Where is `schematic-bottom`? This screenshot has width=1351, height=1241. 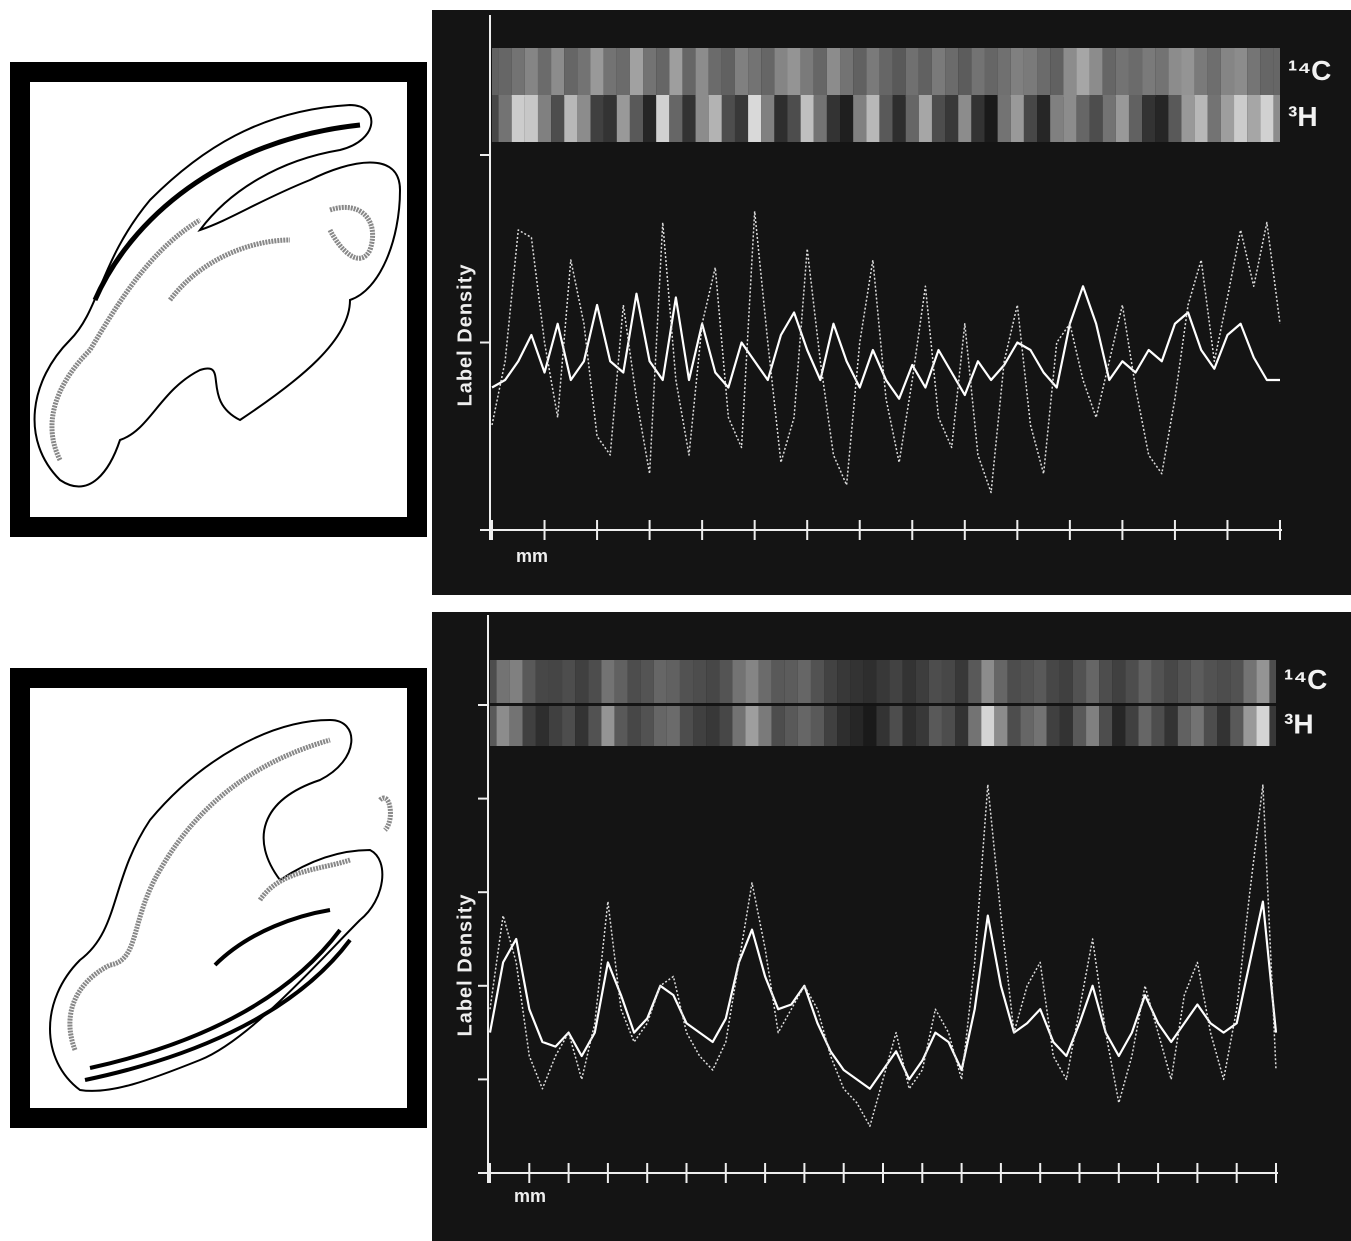
schematic-bottom is located at coordinates (218, 898).